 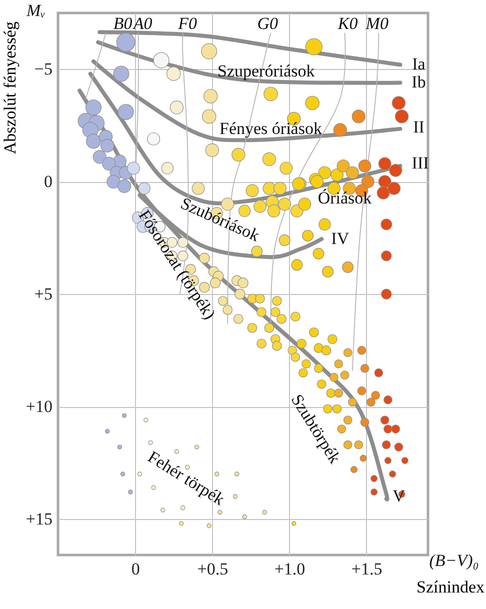 I want to click on y-tick-label: 0, so click(x=48, y=182).